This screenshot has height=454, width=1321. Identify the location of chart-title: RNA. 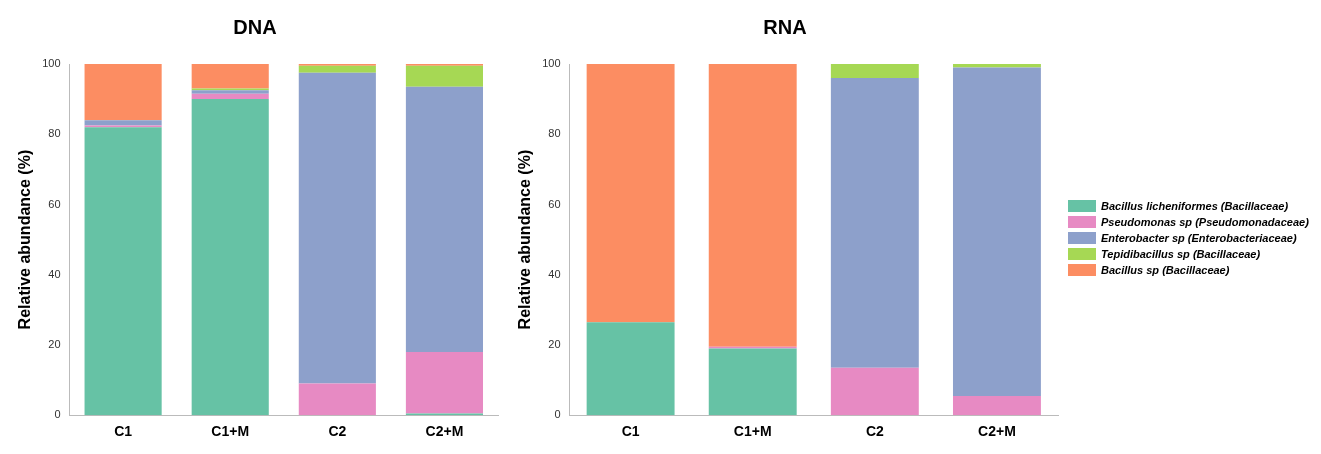
(785, 26).